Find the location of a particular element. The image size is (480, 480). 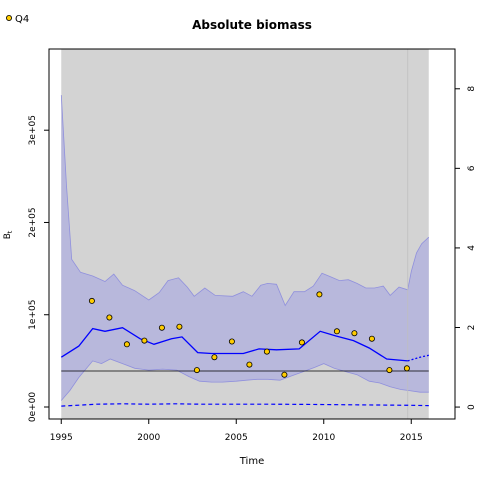

y2-tick-label: 4 is located at coordinates (472, 248).